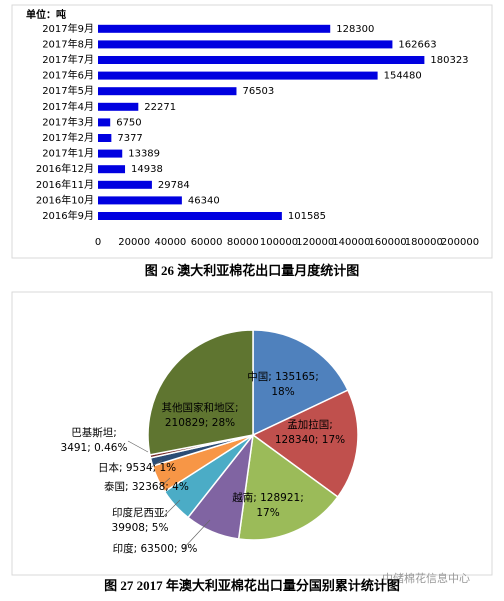  I want to click on x-tick-label: 100000, so click(279, 242).